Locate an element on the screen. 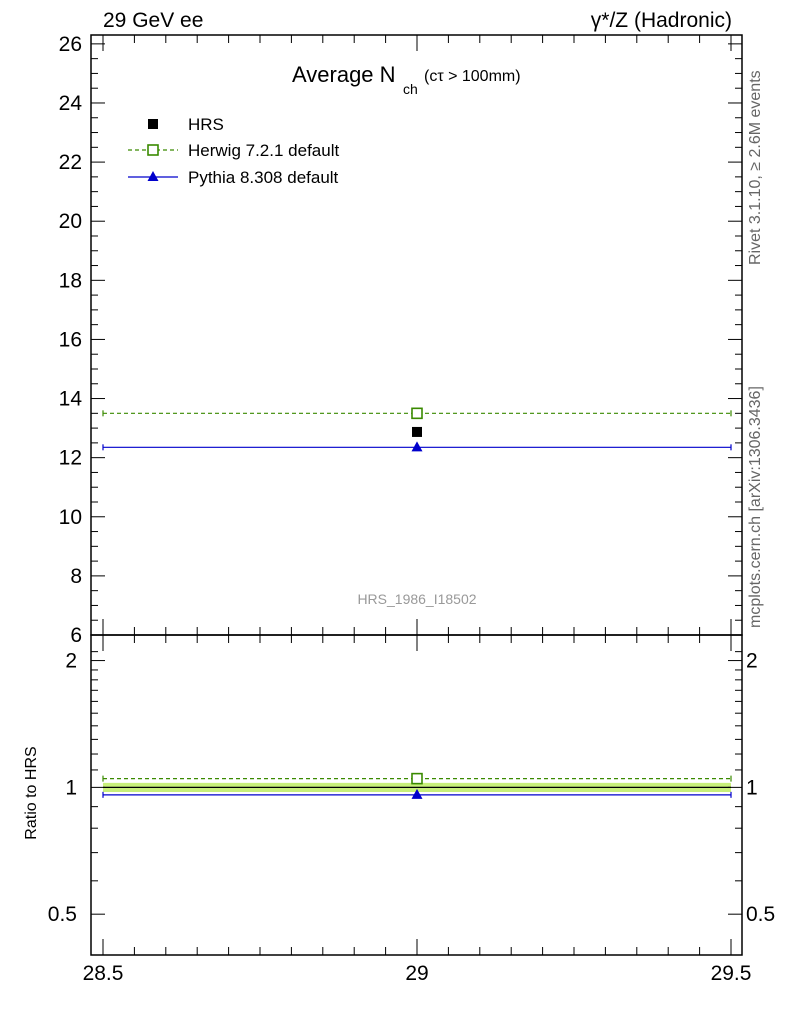  main-y-tick-label: 16 is located at coordinates (70, 339).